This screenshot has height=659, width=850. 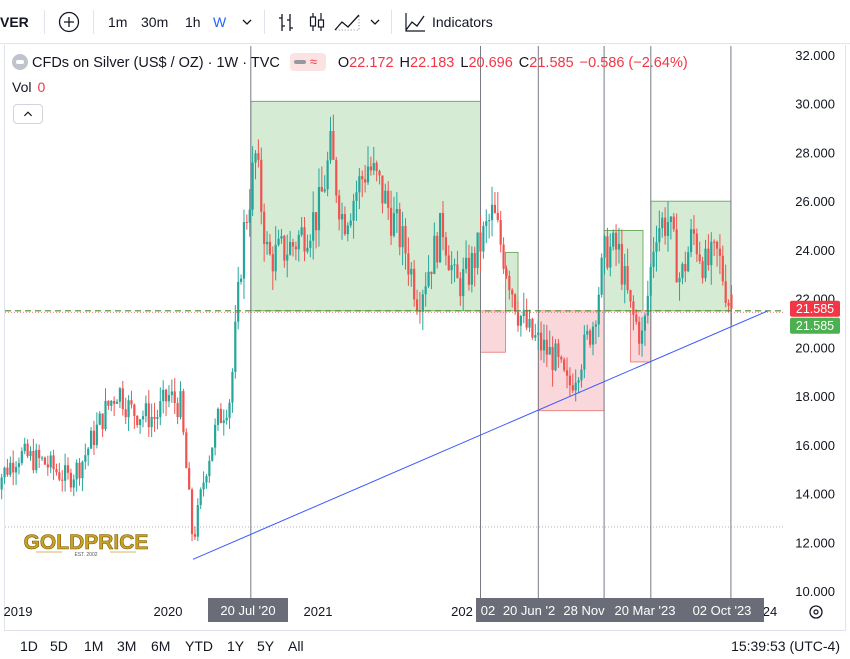 What do you see at coordinates (28, 114) in the screenshot?
I see `collapse-legend-button` at bounding box center [28, 114].